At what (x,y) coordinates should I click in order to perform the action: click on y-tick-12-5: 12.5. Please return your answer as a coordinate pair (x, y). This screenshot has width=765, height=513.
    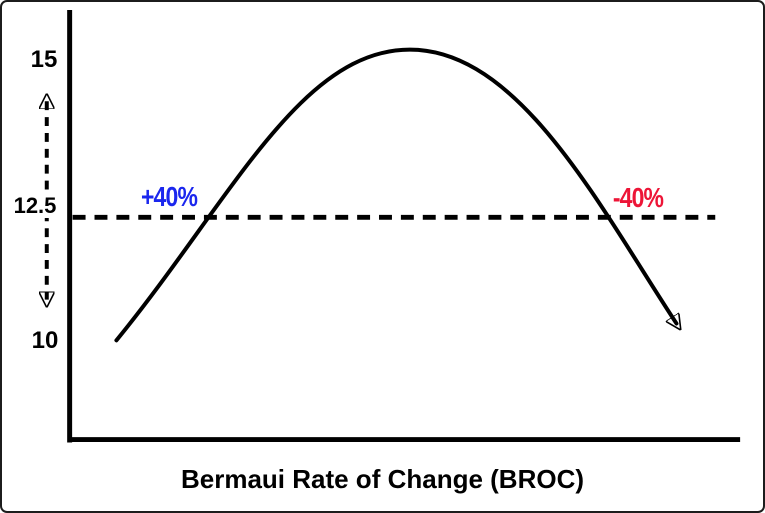
    Looking at the image, I should click on (35, 206).